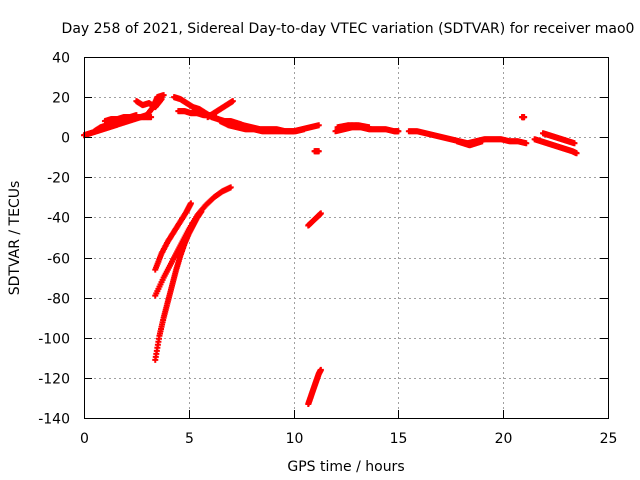 The width and height of the screenshot is (640, 480). What do you see at coordinates (54, 239) in the screenshot?
I see `y-tick-labels: 40 20 0 -20 -40 -60 -80 -100 -120 -140` at bounding box center [54, 239].